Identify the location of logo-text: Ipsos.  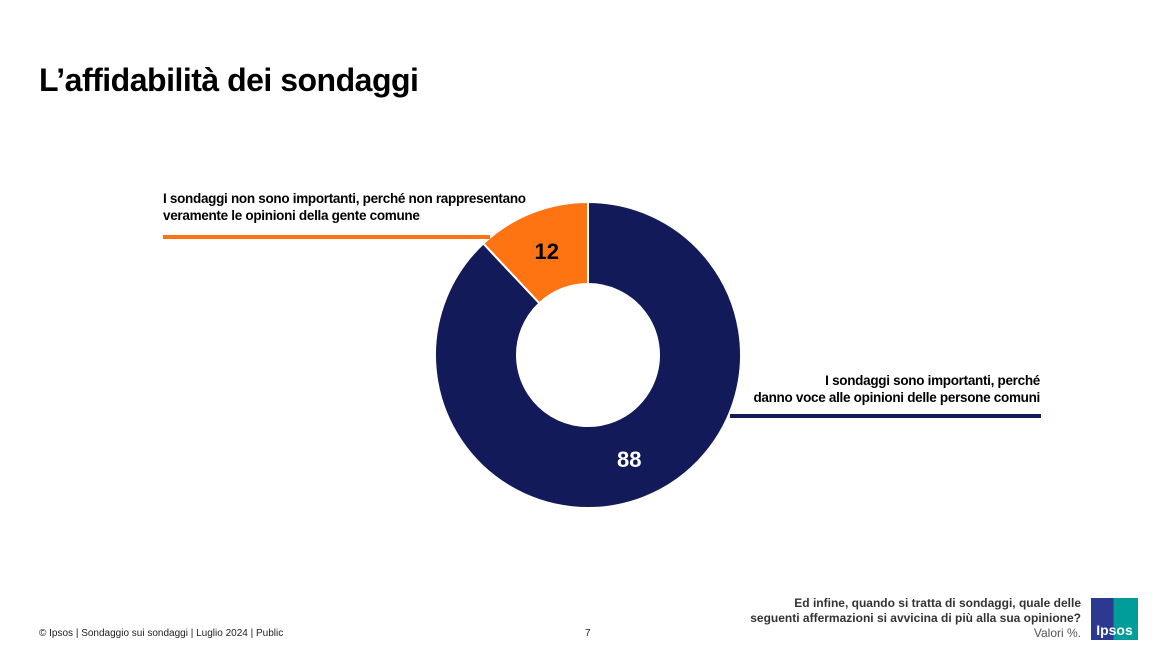
(1114, 630).